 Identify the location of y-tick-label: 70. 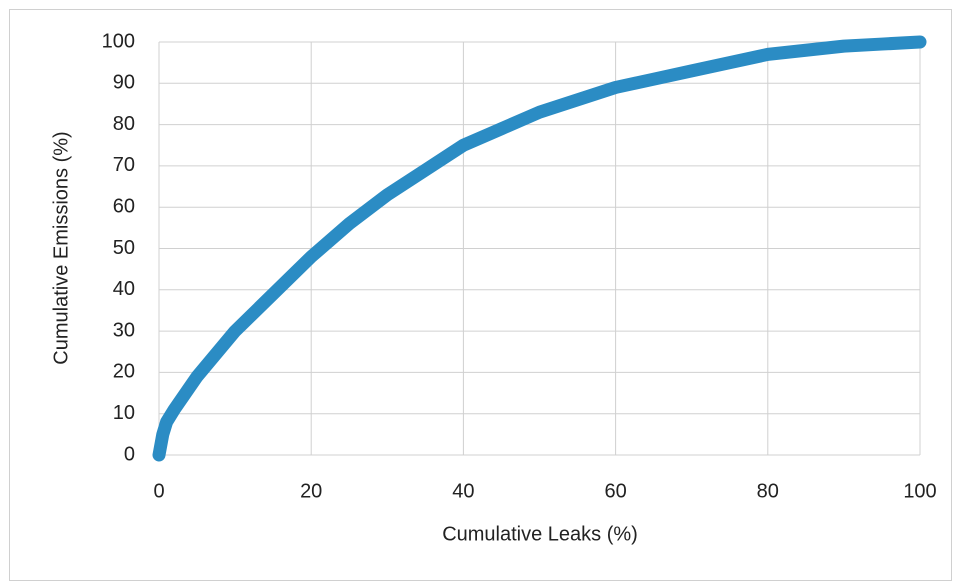
(124, 165).